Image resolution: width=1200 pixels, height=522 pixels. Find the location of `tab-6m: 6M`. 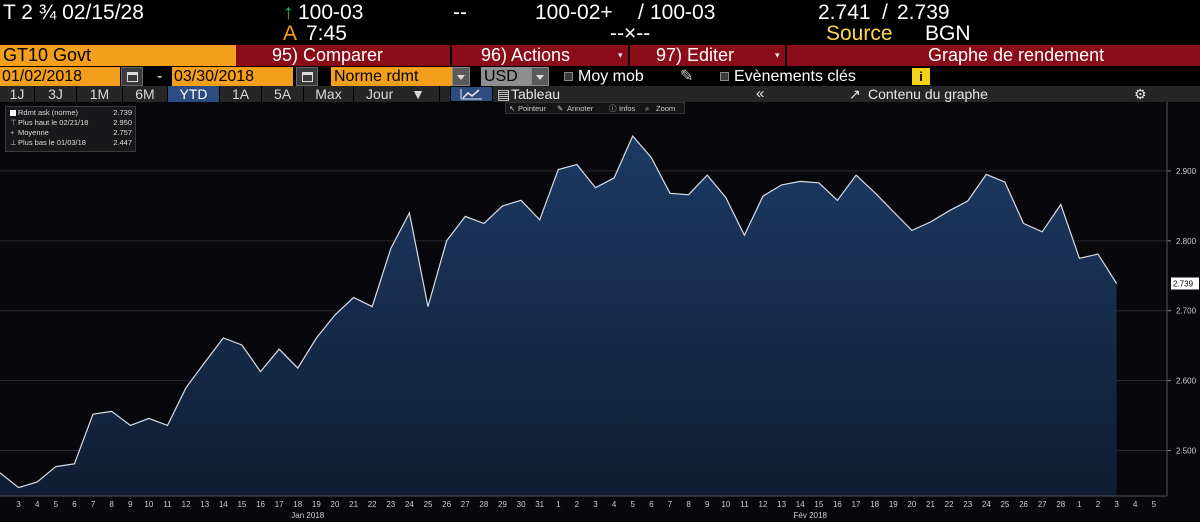

tab-6m: 6M is located at coordinates (145, 94).